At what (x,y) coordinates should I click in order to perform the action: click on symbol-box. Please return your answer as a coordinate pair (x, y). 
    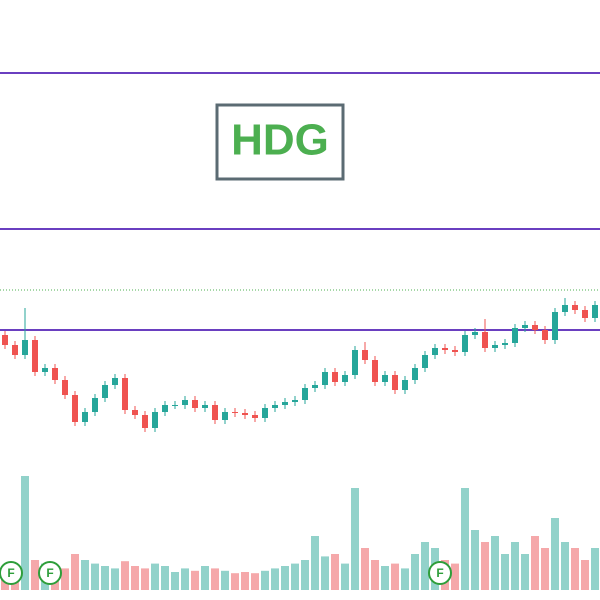
    Looking at the image, I should click on (280, 142).